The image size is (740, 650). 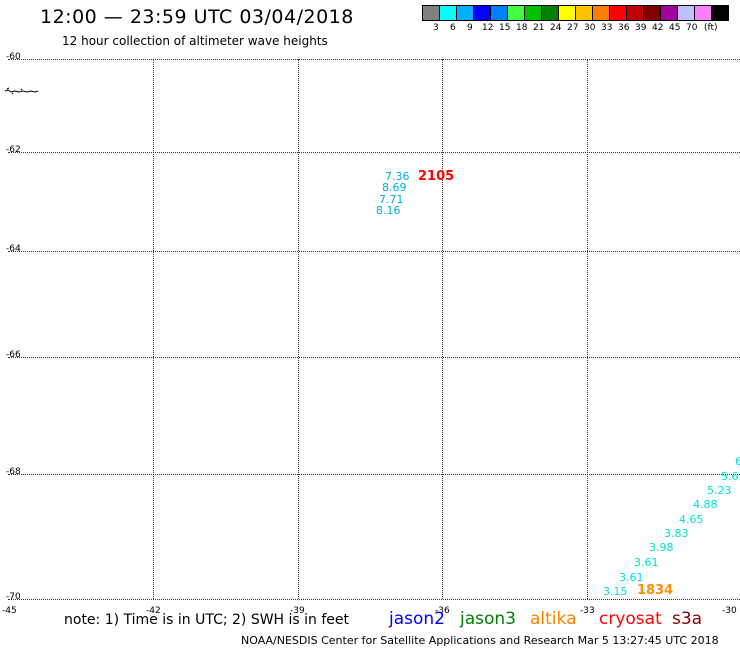 What do you see at coordinates (675, 28) in the screenshot?
I see `color-scale-label: 45` at bounding box center [675, 28].